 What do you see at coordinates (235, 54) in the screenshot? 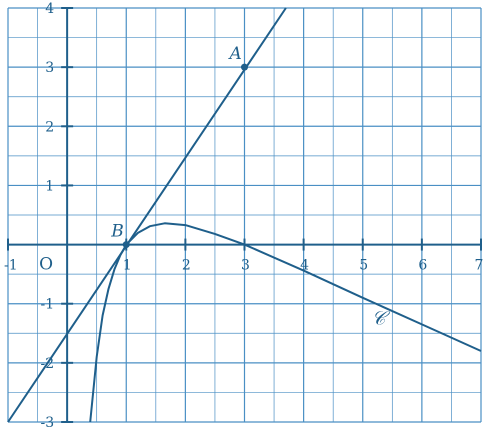
I see `point-label-a: A` at bounding box center [235, 54].